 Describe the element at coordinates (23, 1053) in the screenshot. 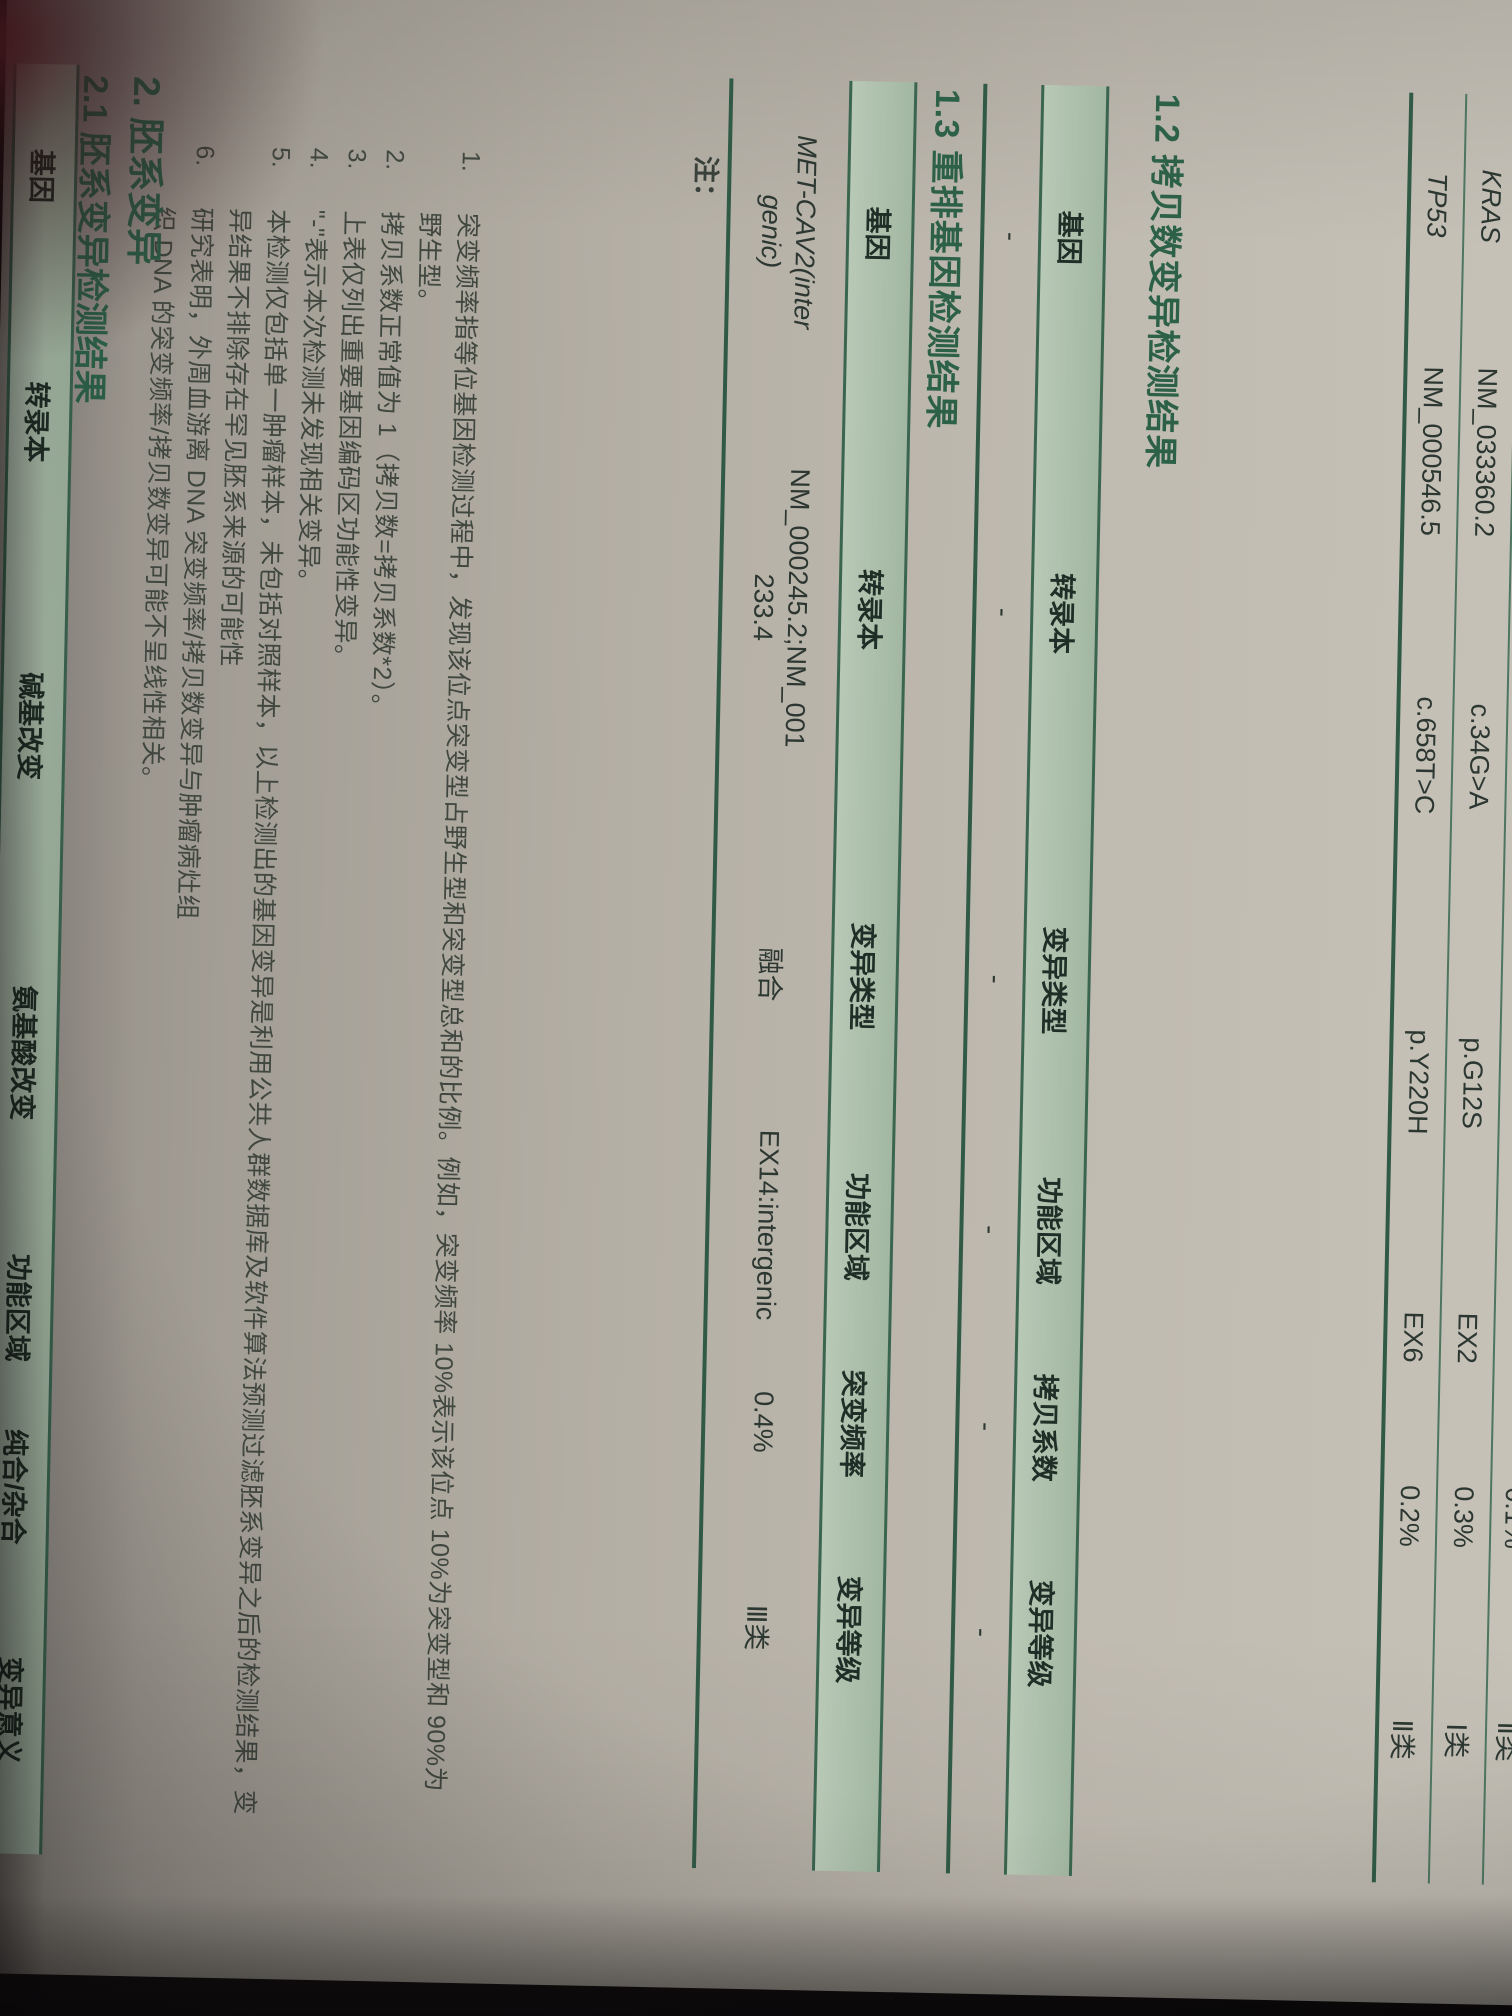

I see `header-aa-change: 氨基酸改变` at that location.